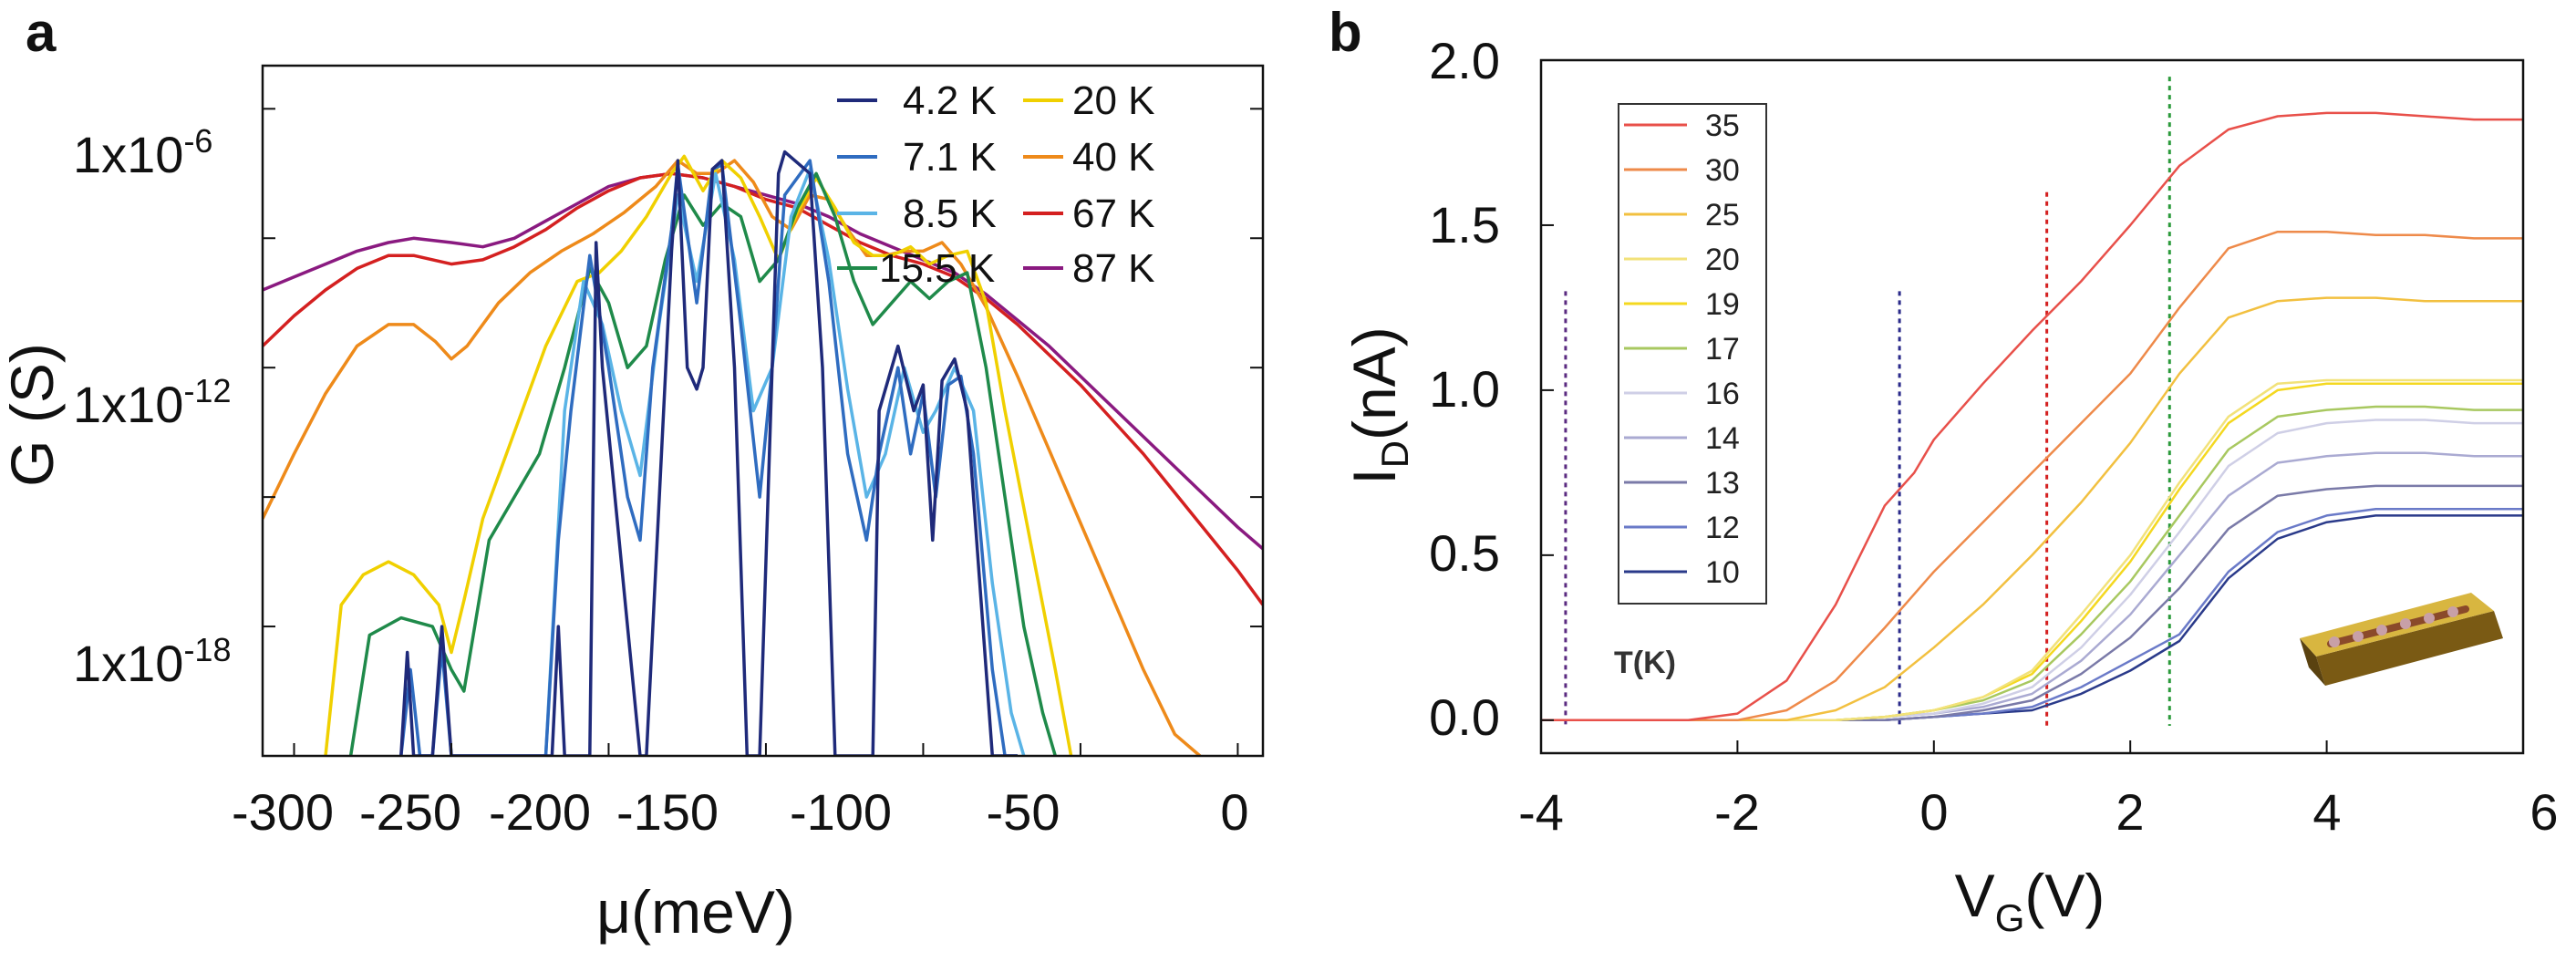  Describe the element at coordinates (1023, 812) in the screenshot. I see `panel-a-xtick-label: -50` at that location.